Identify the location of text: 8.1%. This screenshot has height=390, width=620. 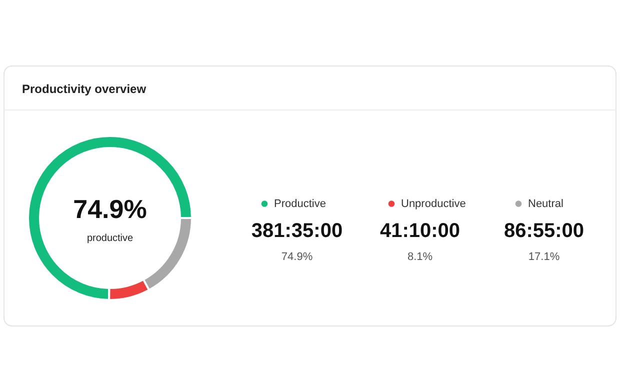
(420, 257).